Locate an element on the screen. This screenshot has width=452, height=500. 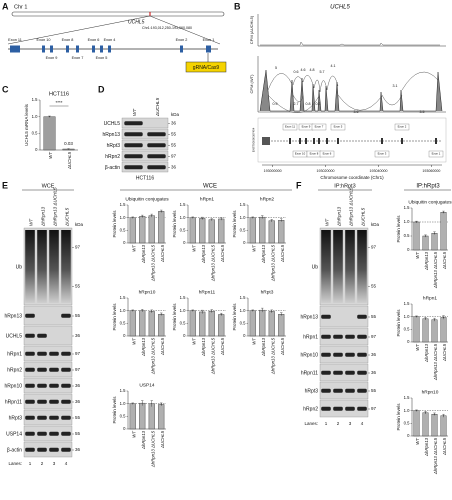
chart-title: hRpn2 is located at coordinates (267, 199).